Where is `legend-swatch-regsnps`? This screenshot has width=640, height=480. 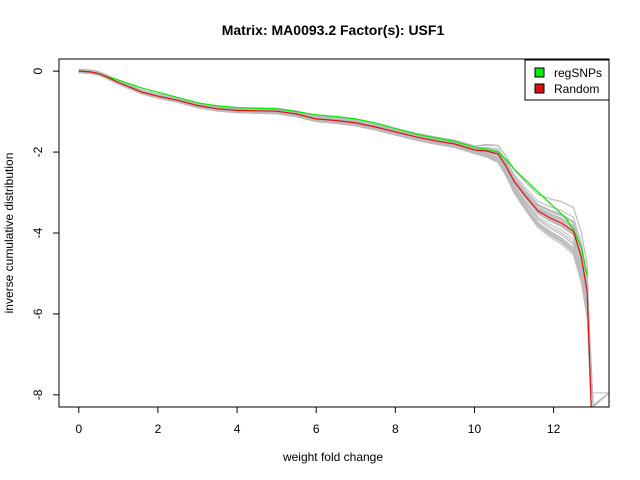
legend-swatch-regsnps is located at coordinates (539, 72).